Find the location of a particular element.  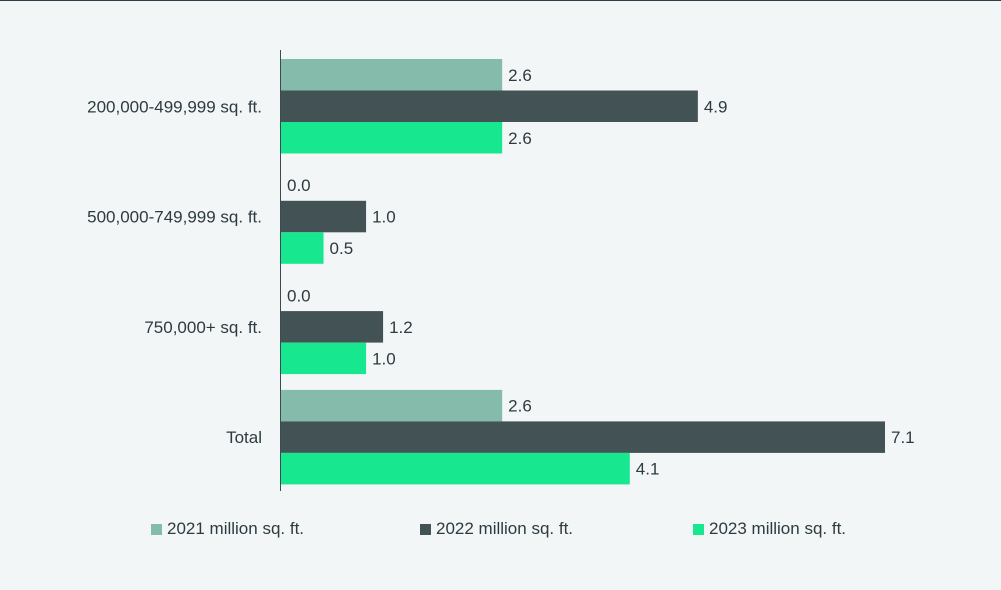

value-label-2021-750-000-sq-ft: 0.0 is located at coordinates (299, 295).